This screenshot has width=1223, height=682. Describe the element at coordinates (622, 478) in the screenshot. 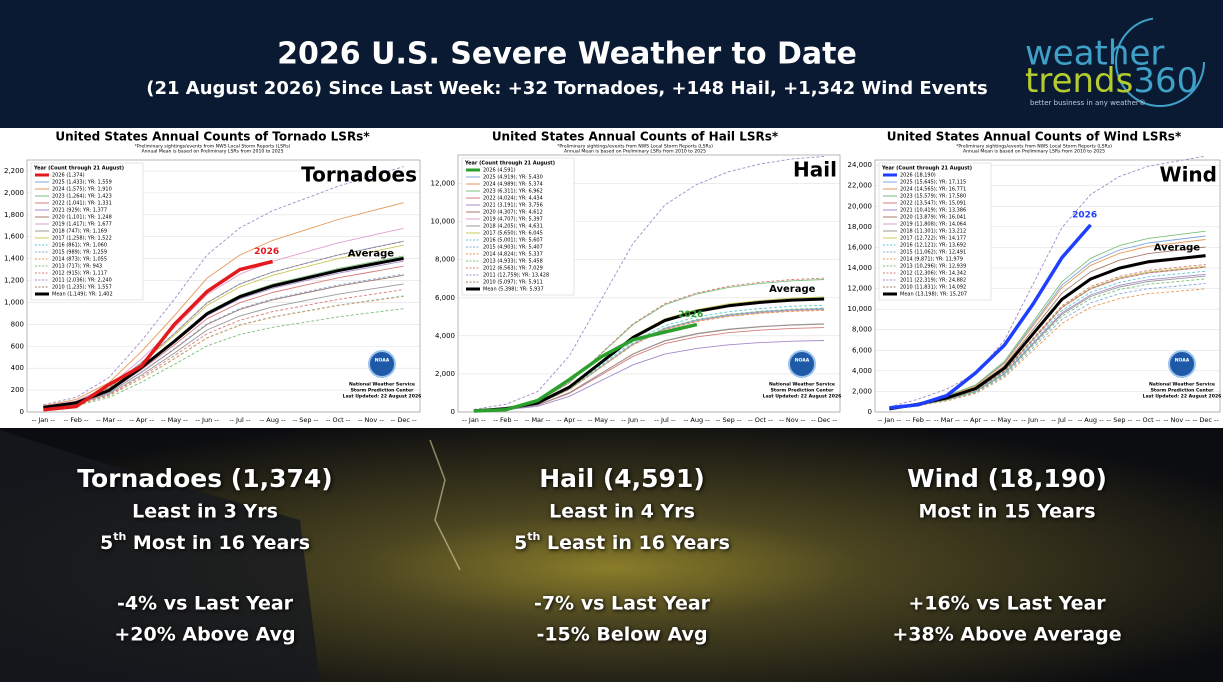

I see `stat-heading: Hail (4,591)` at that location.